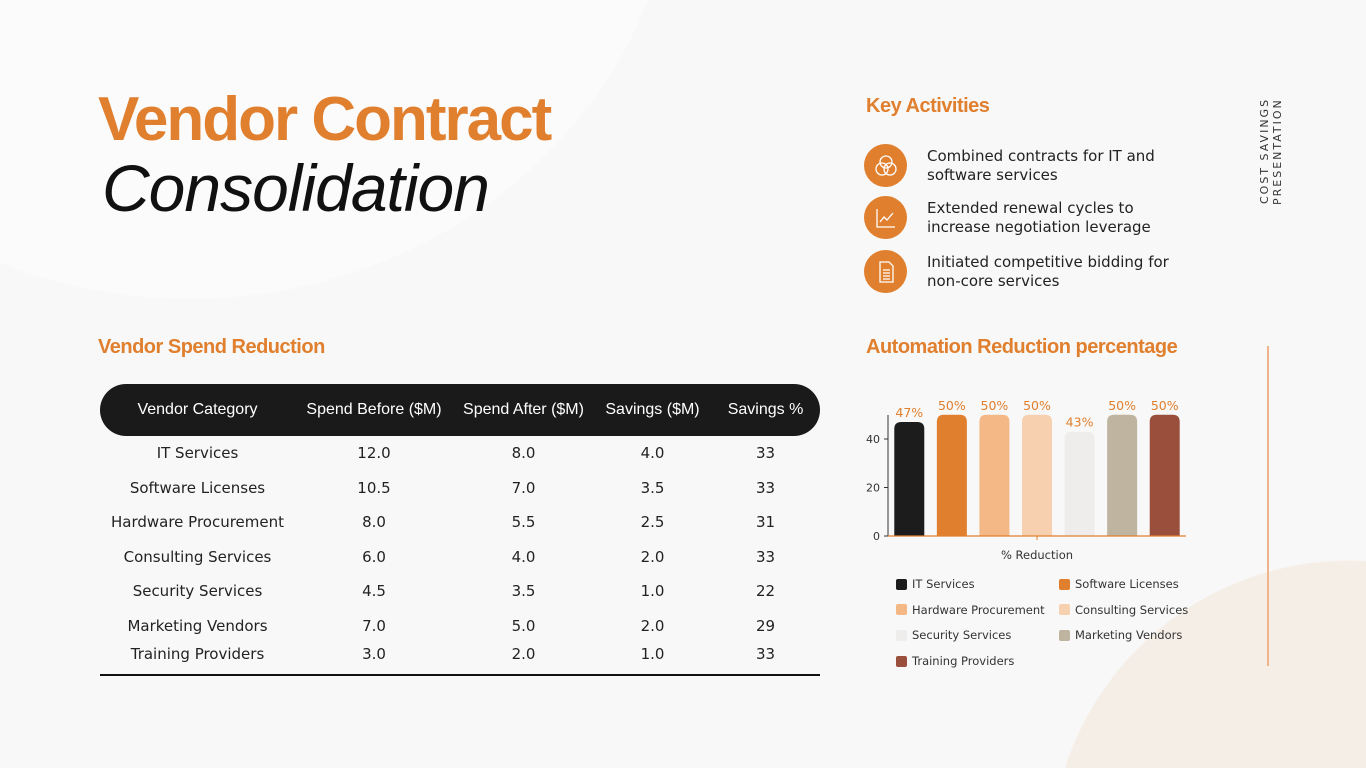 The image size is (1366, 768). I want to click on chart-title: Automation Reduction percentage, so click(1022, 347).